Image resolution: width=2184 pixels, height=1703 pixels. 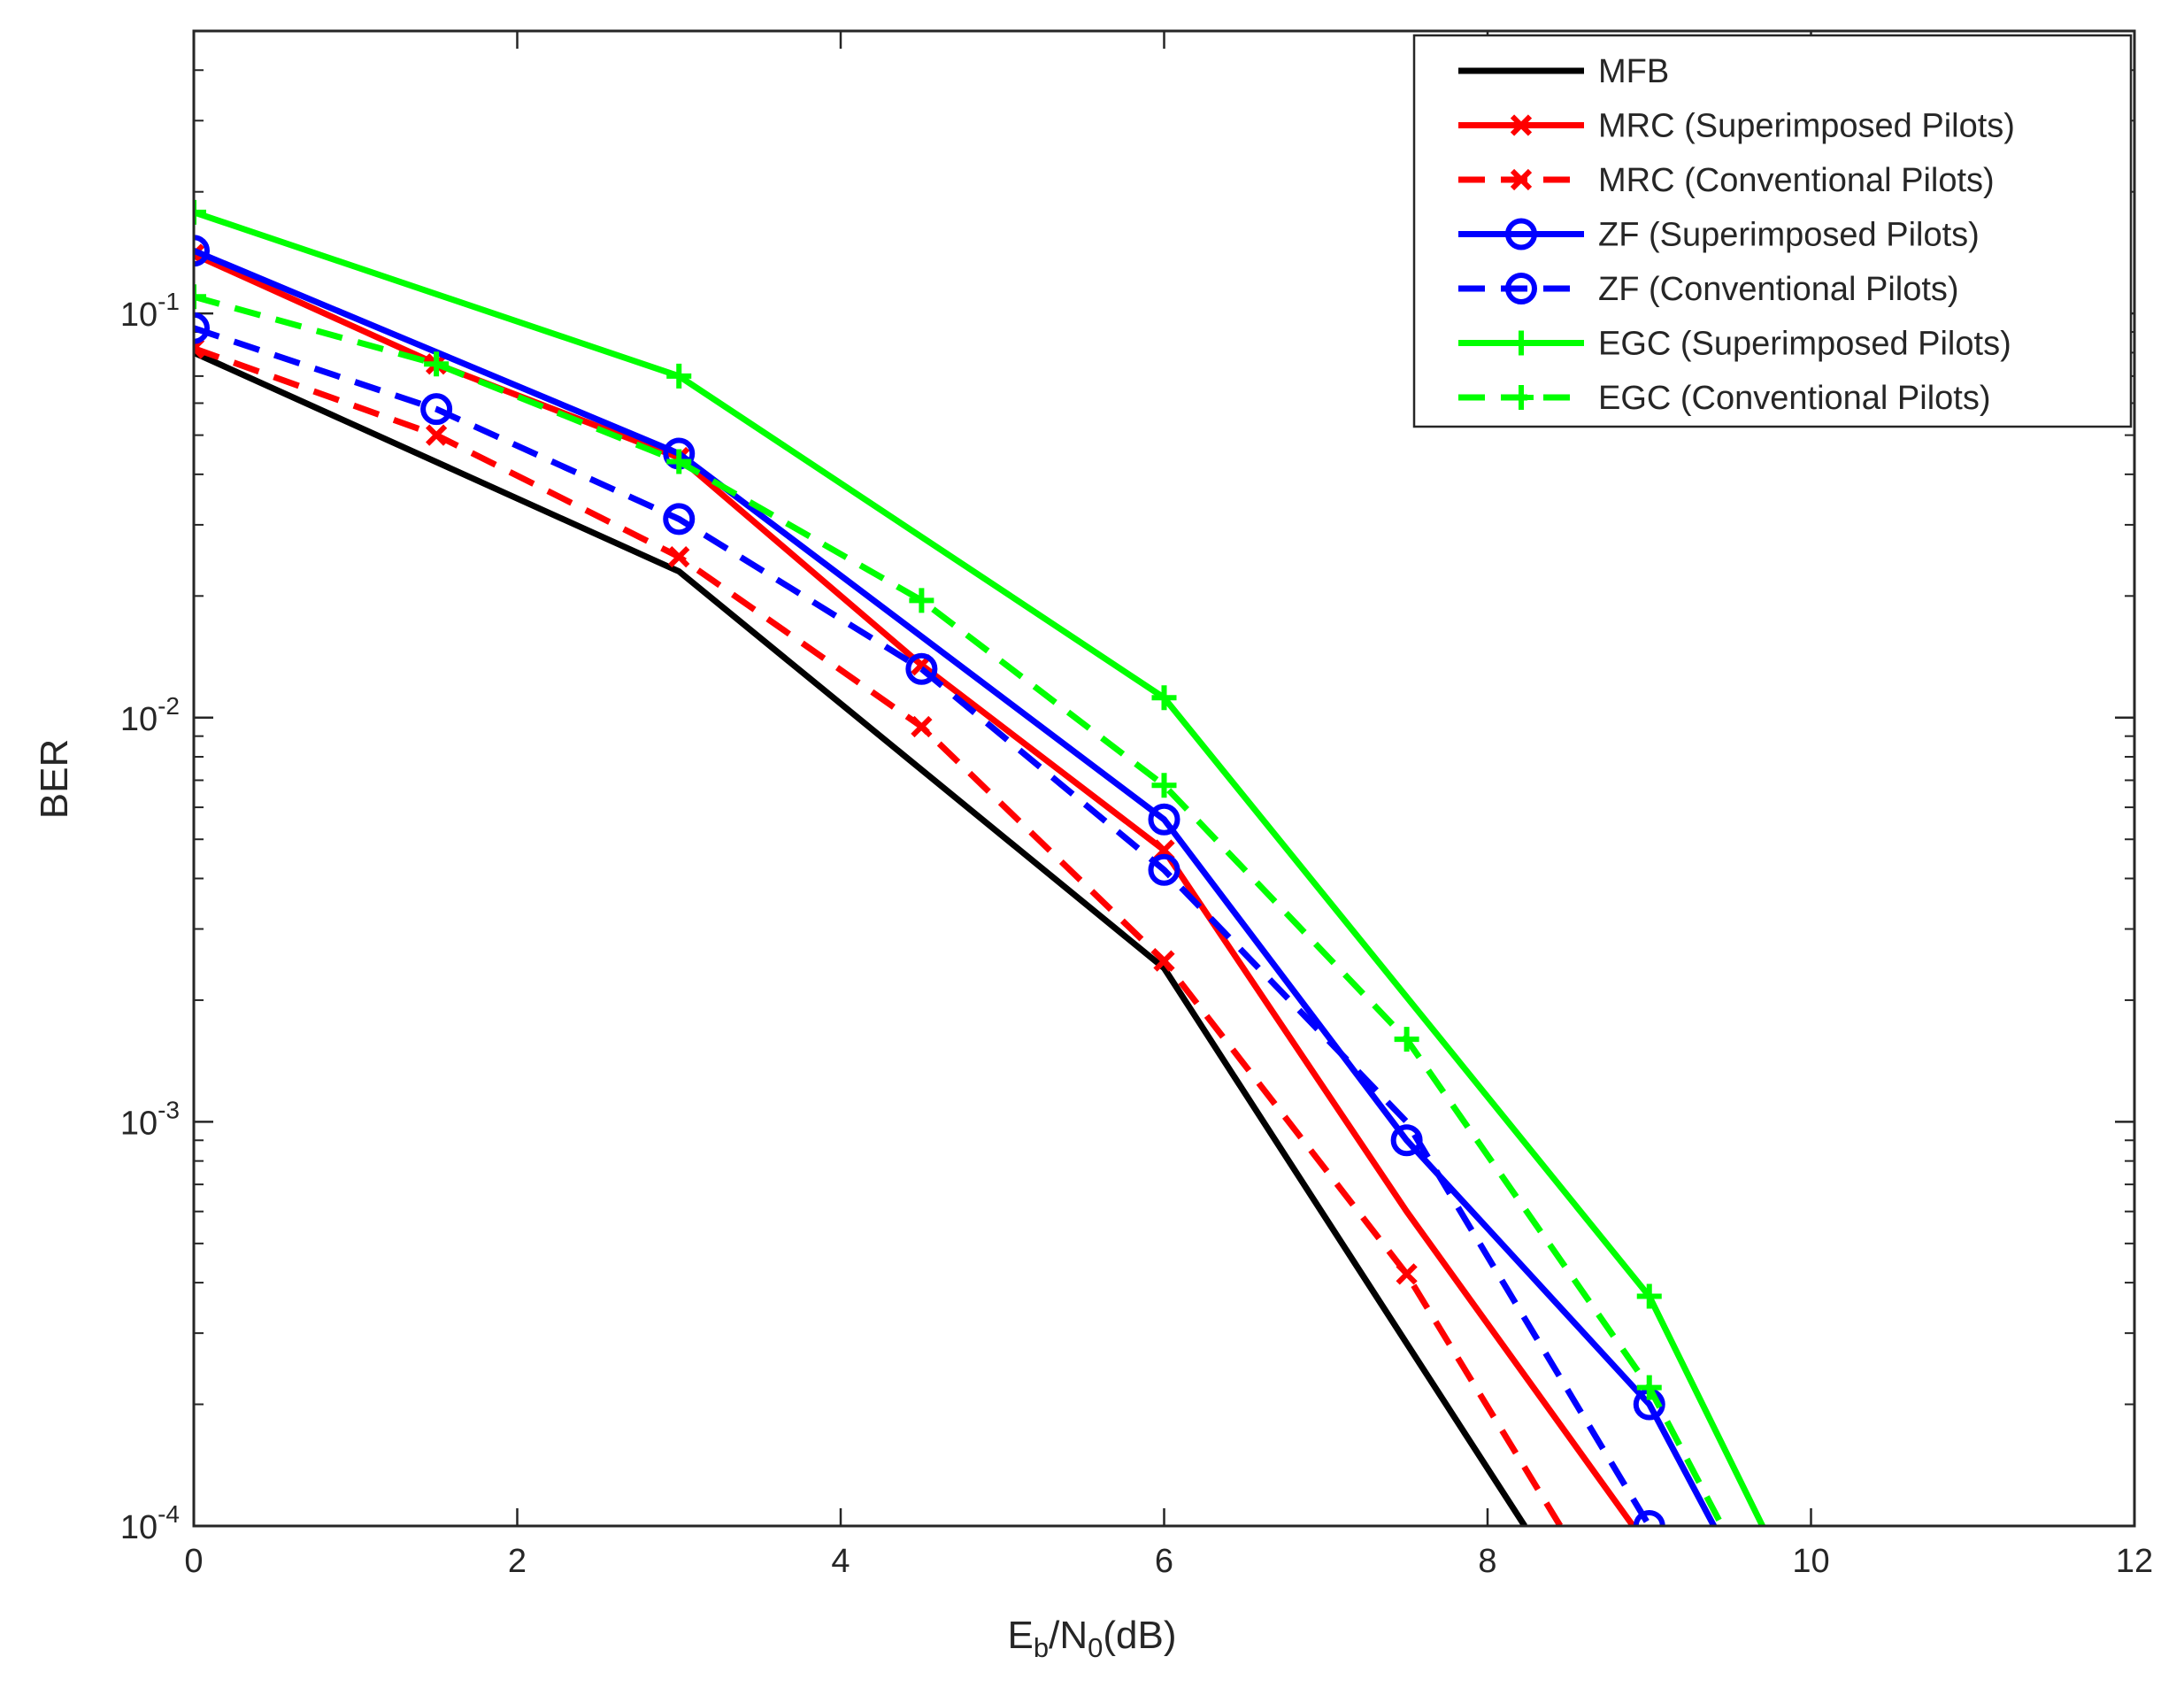 What do you see at coordinates (1092, 1638) in the screenshot?
I see `x-axis-label: Eb/N0(dB)` at bounding box center [1092, 1638].